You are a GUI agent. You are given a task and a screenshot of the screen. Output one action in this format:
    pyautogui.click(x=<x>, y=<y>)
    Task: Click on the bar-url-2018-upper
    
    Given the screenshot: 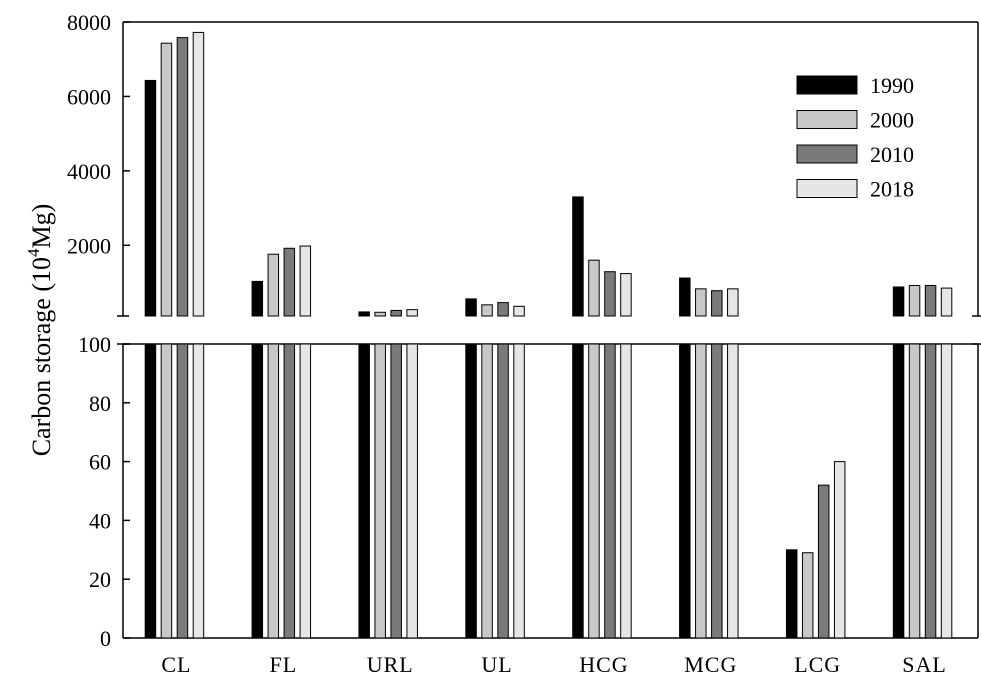 What is the action you would take?
    pyautogui.click(x=412, y=313)
    